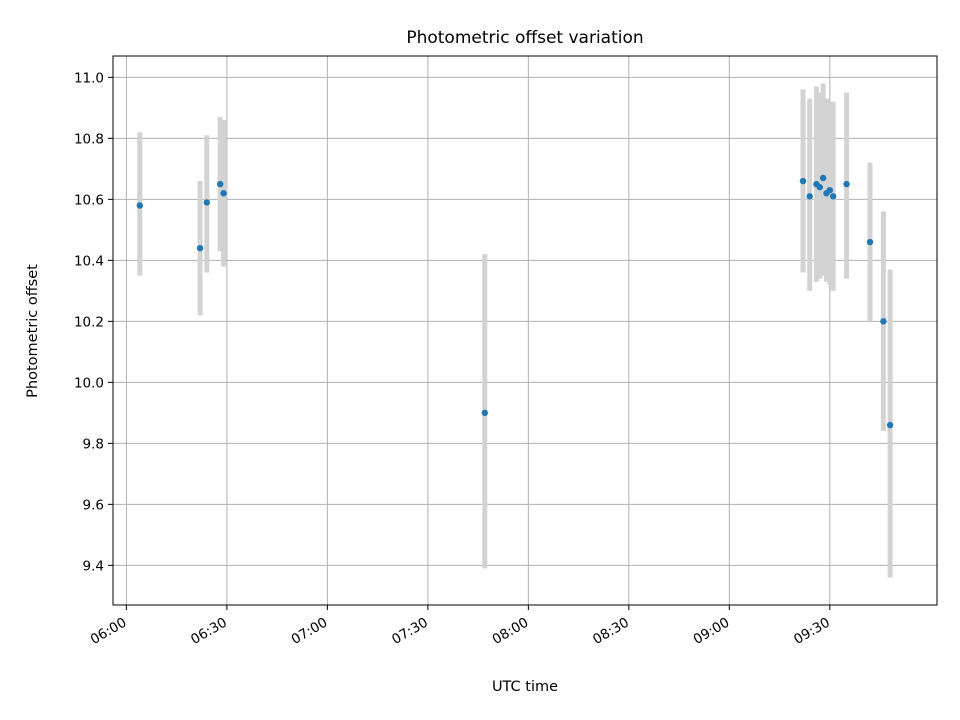  What do you see at coordinates (89, 261) in the screenshot?
I see `y-tick-label: 10.4` at bounding box center [89, 261].